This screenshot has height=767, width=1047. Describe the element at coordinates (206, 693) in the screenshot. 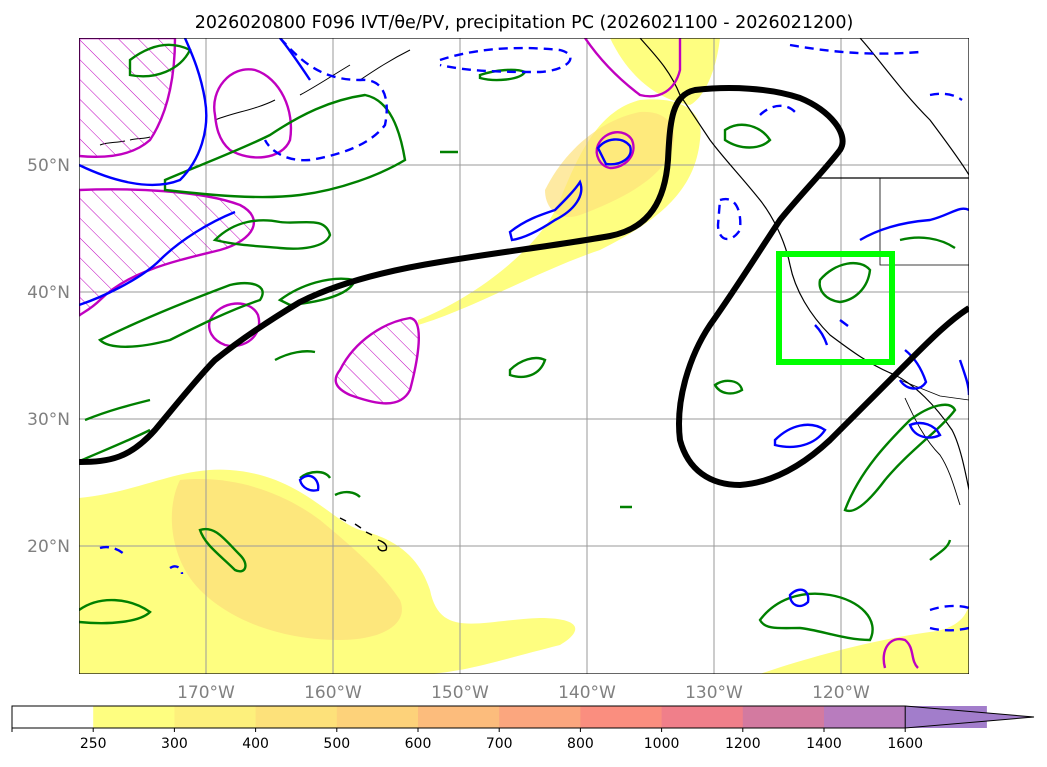

I see `lon-label: 170°W` at that location.